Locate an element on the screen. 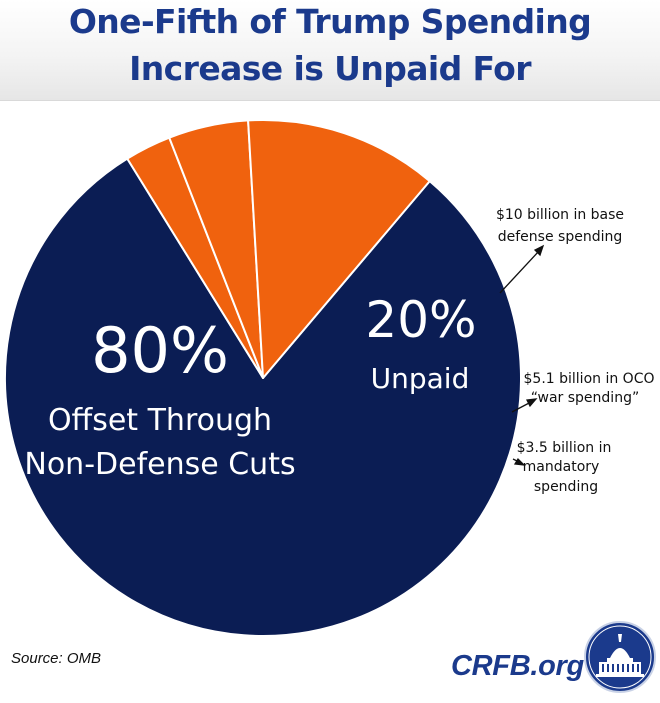  crfb-brand-link: CRFB.org is located at coordinates (517, 666).